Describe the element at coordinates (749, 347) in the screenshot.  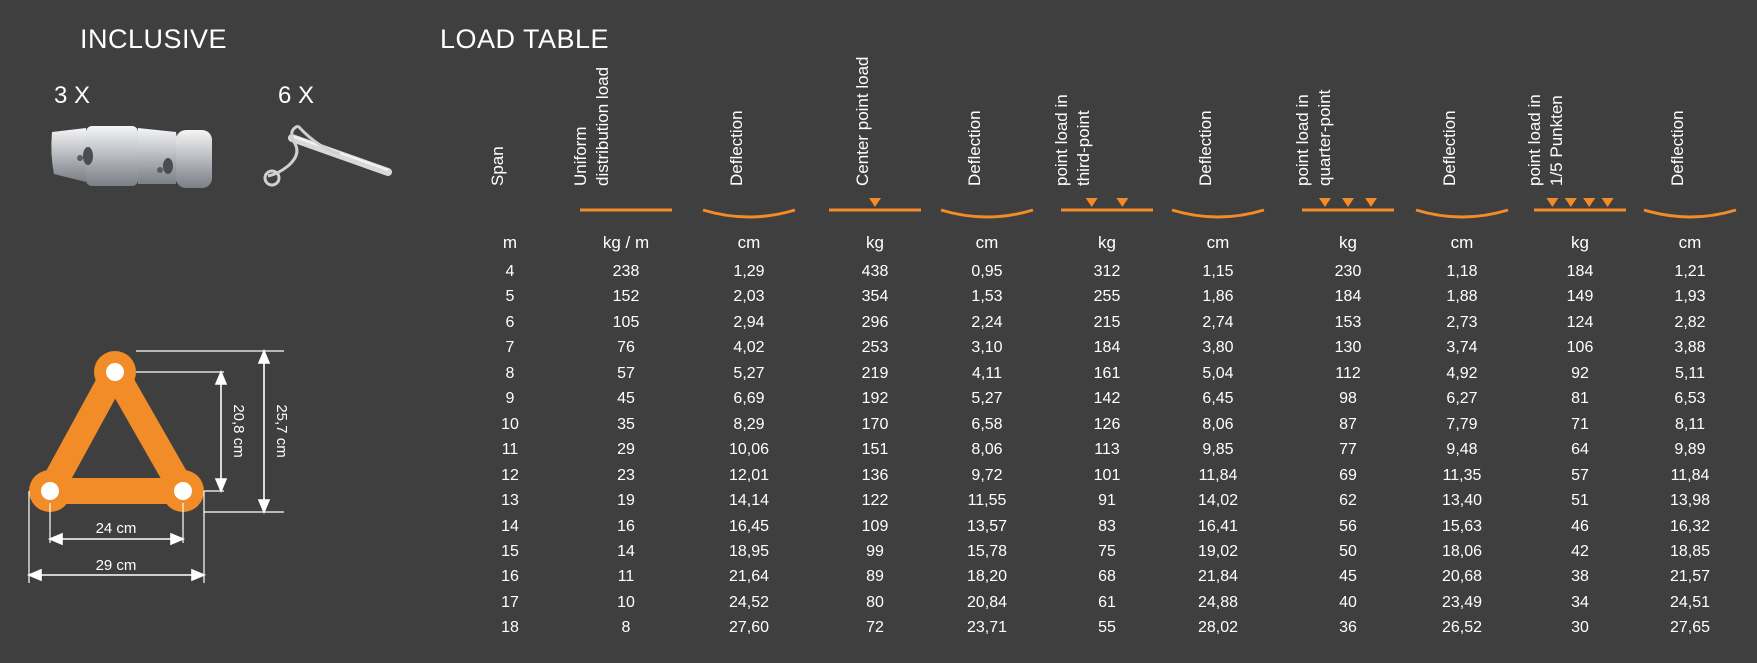
I see `table-cell: 4,02` at that location.